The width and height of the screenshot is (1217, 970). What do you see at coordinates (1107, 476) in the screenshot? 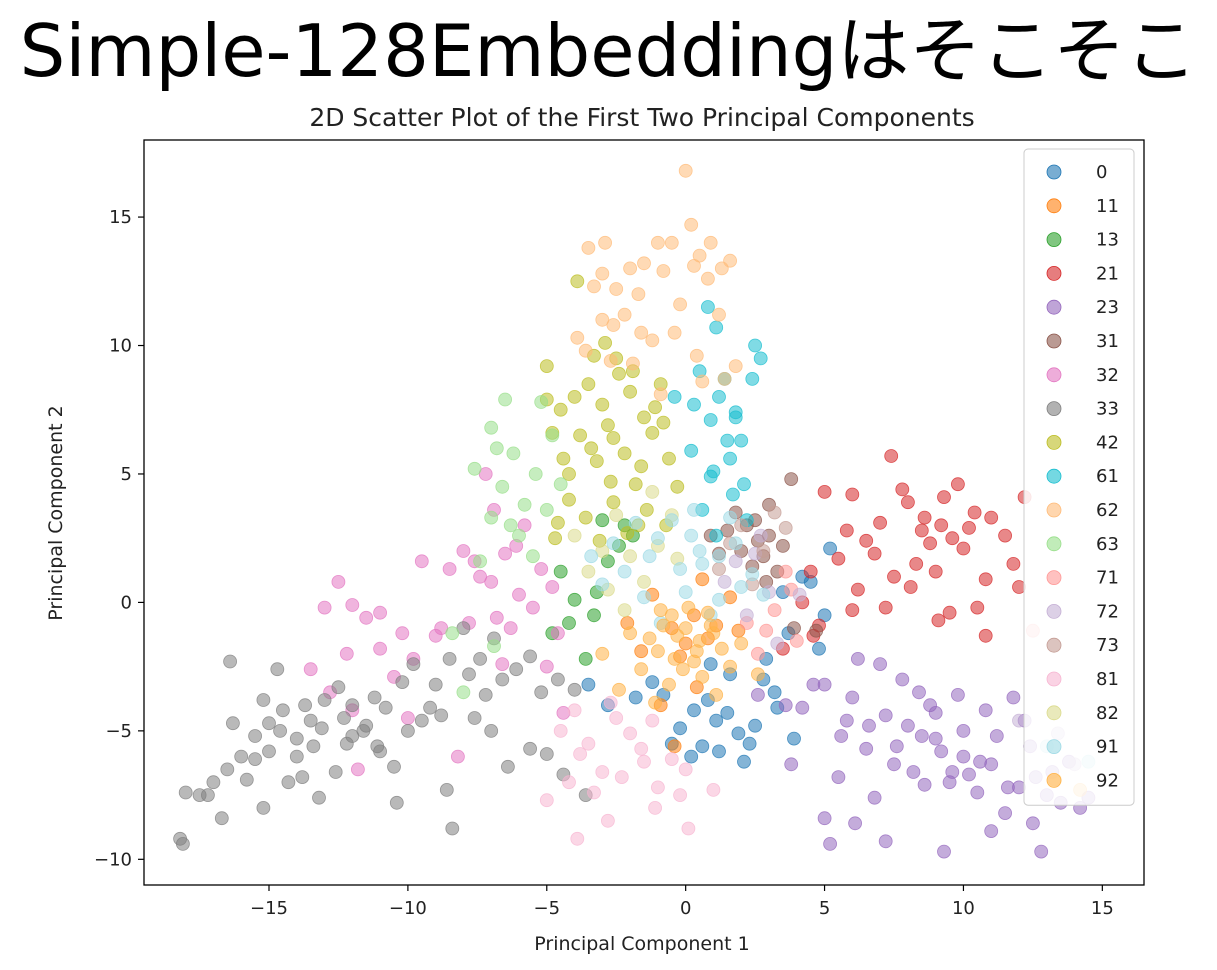
I see `legend-label-61: 61` at bounding box center [1107, 476].